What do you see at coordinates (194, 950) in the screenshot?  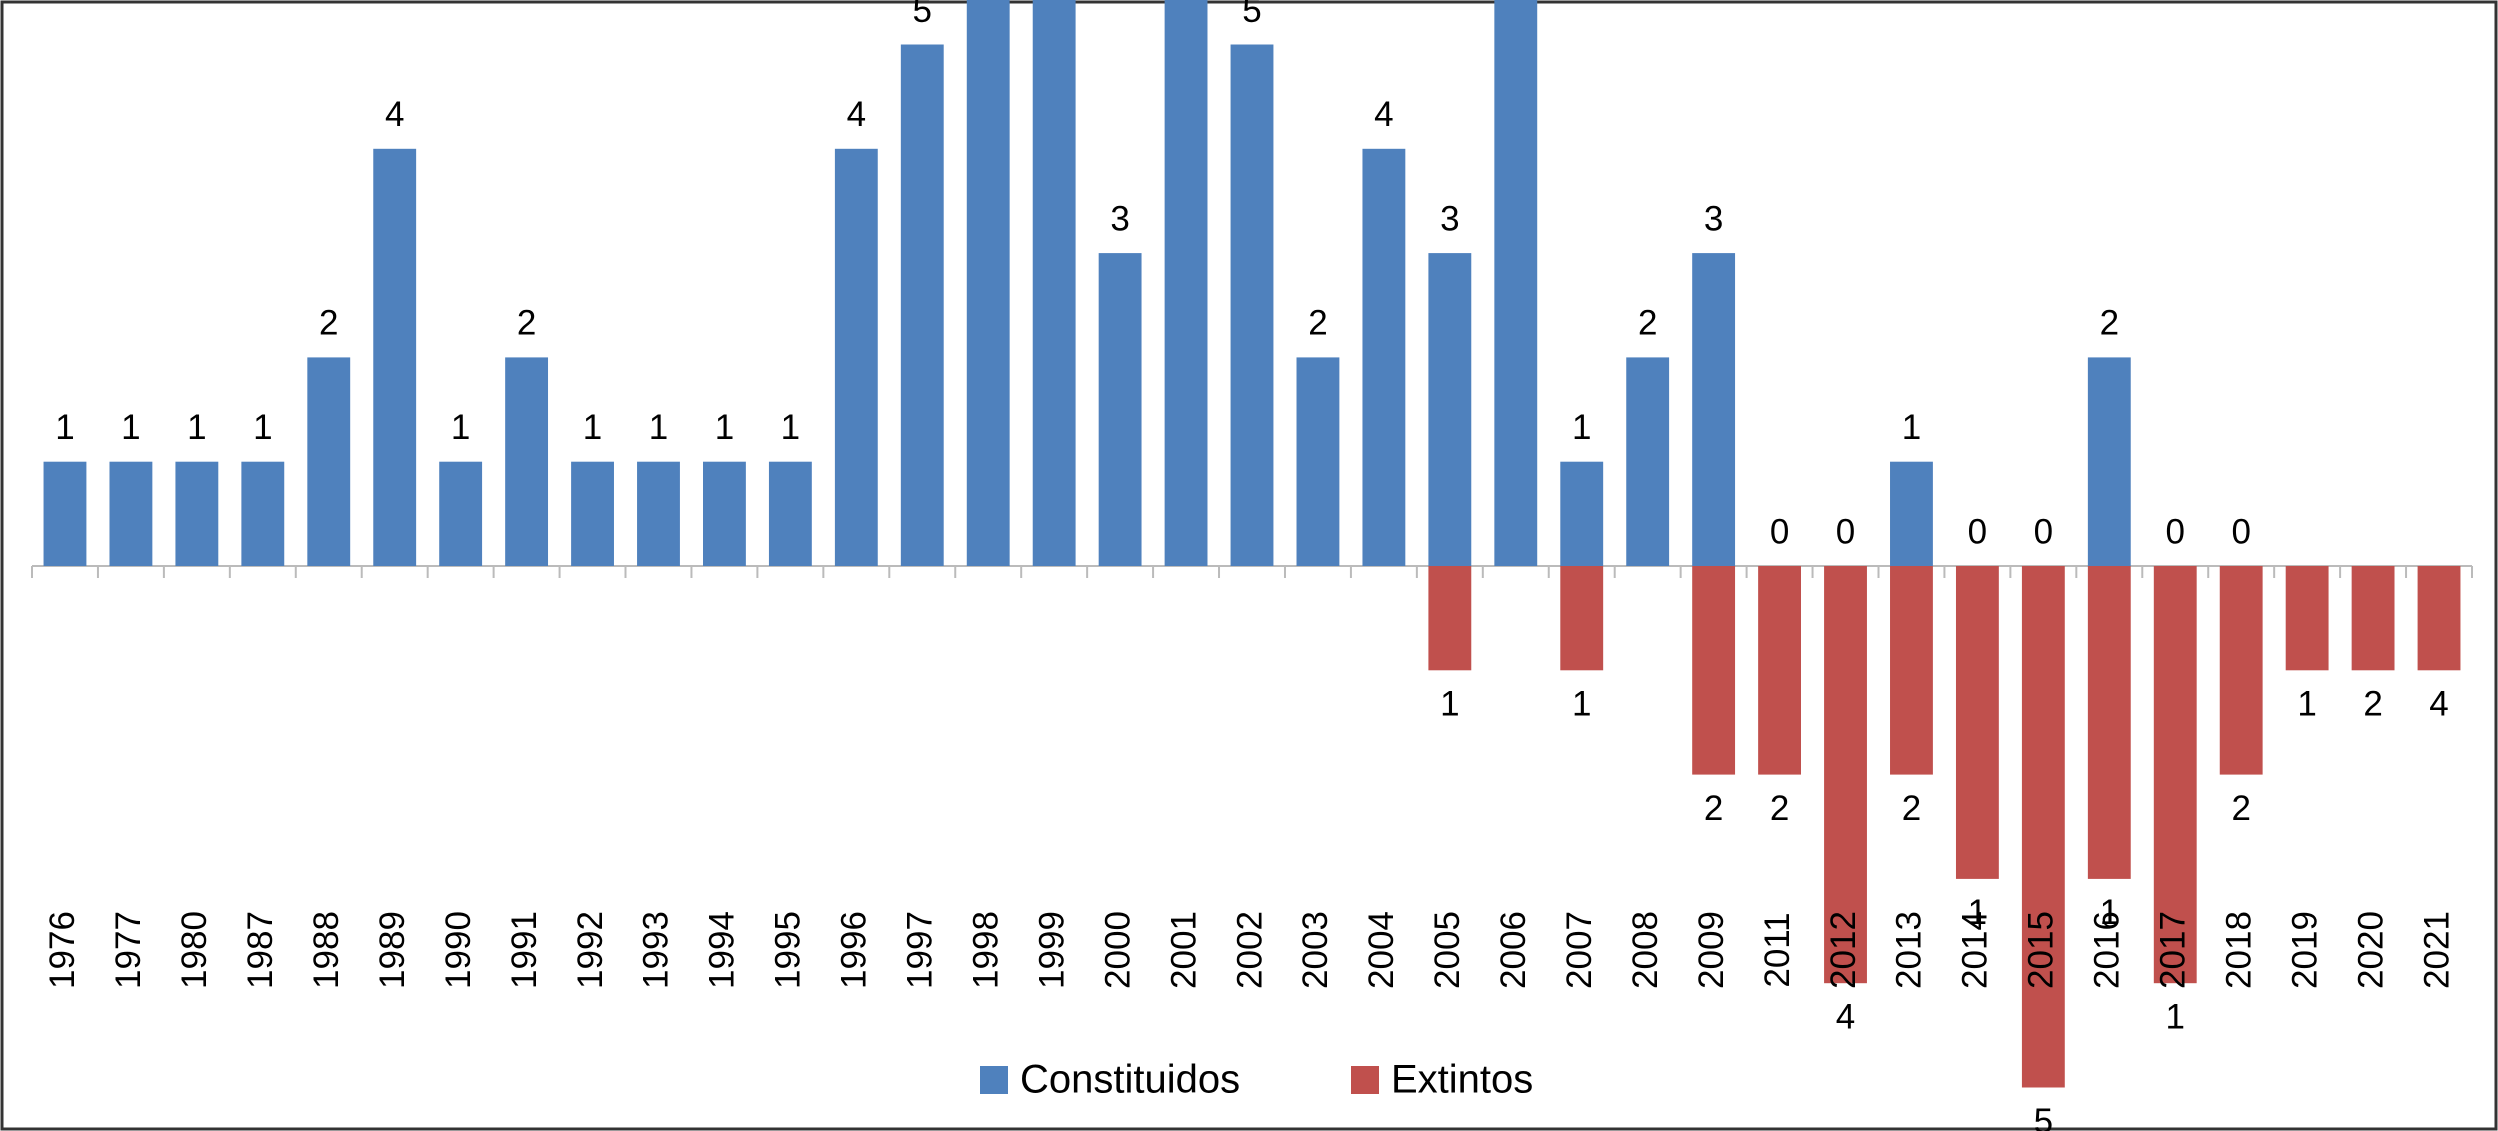 I see `x-tick-label: 1980` at bounding box center [194, 950].